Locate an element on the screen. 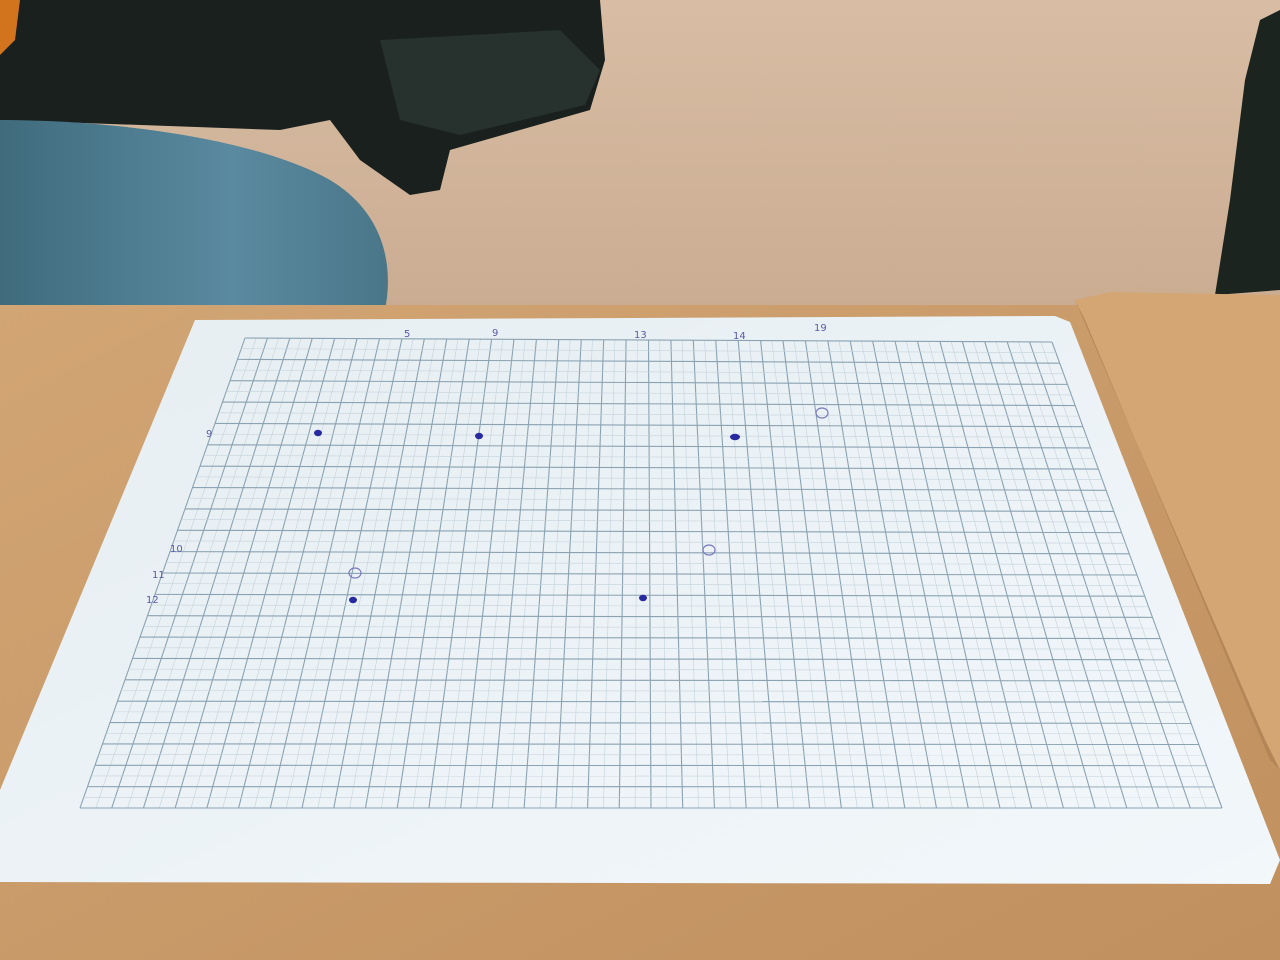 This screenshot has height=960, width=1280. left-labels: 9 10 11 12 is located at coordinates (179, 517).